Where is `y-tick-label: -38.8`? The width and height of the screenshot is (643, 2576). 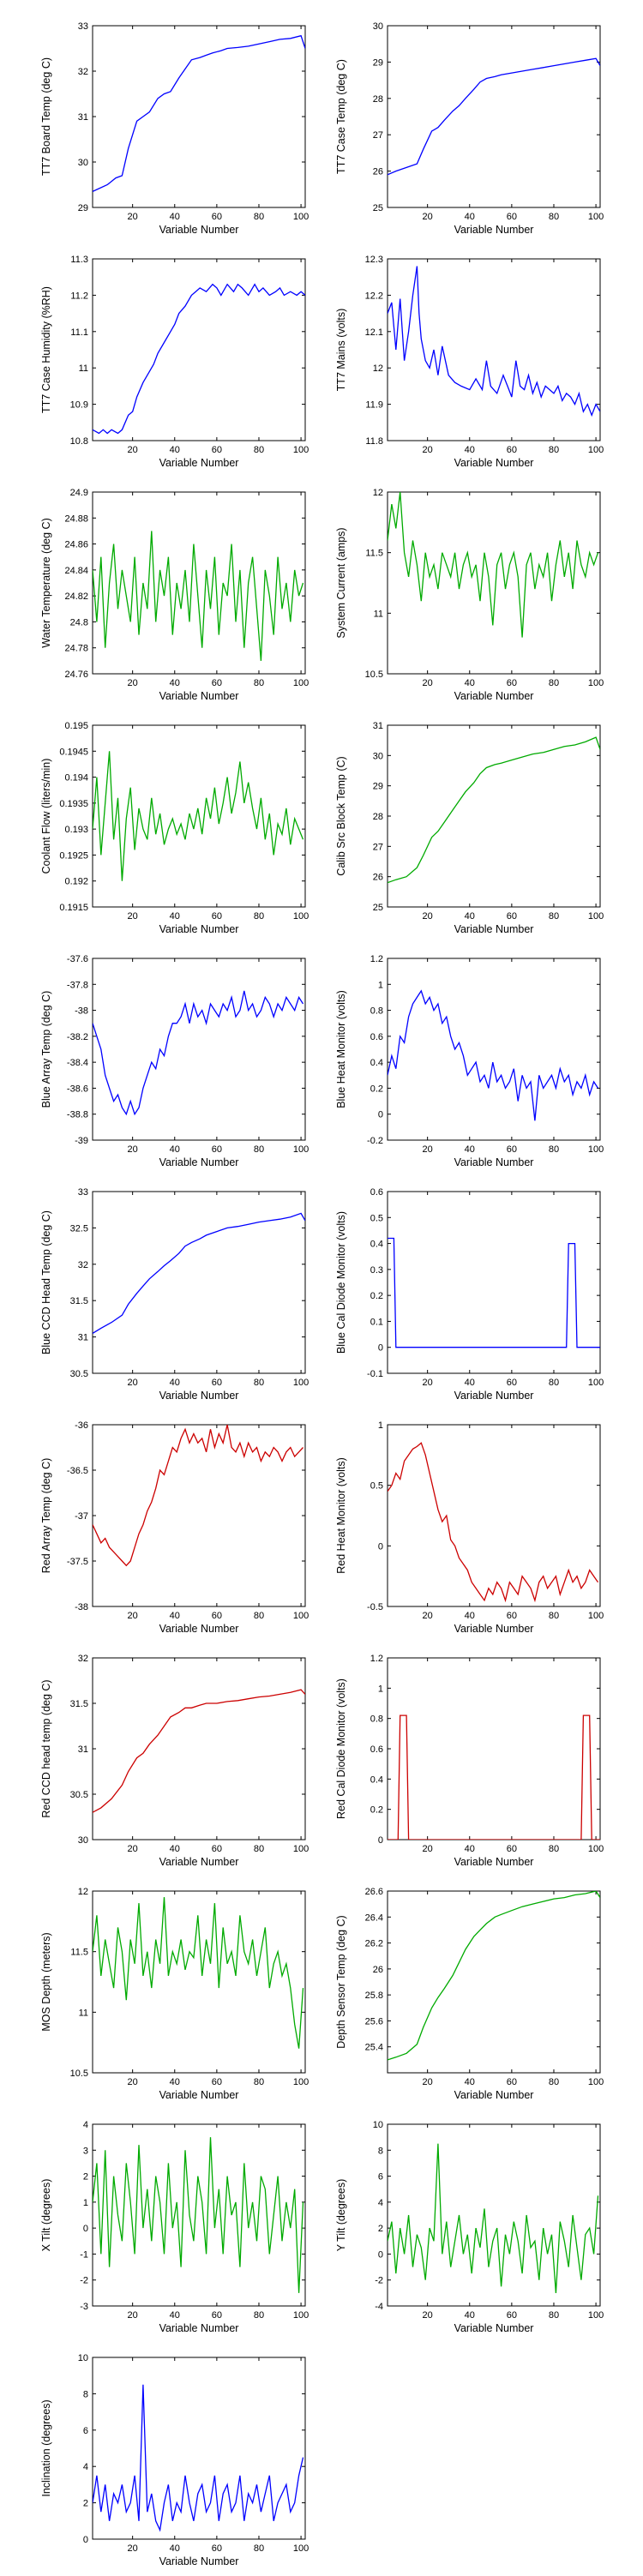 y-tick-label: -38.8 is located at coordinates (77, 1115).